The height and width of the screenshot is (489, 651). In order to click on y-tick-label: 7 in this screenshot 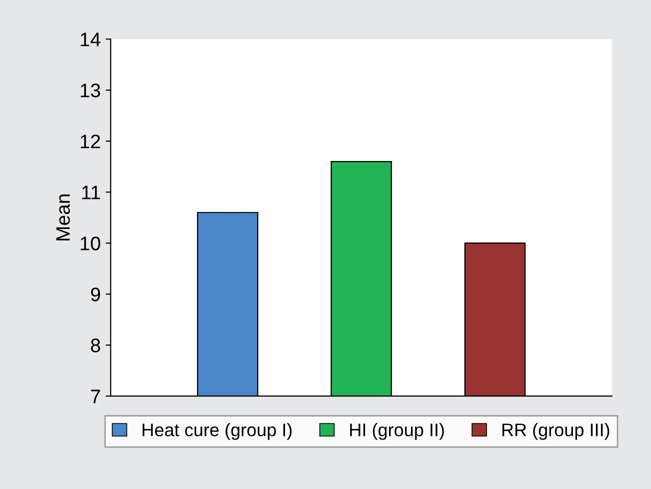, I will do `click(95, 397)`.